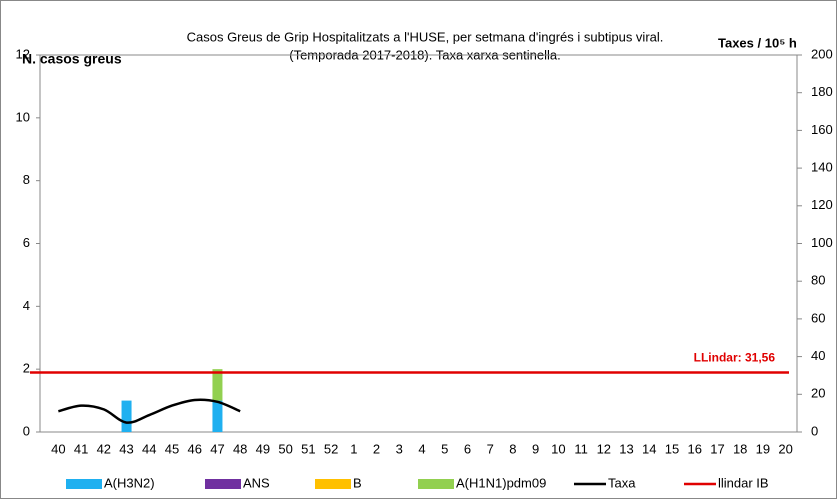 The width and height of the screenshot is (837, 504). What do you see at coordinates (743, 482) in the screenshot?
I see `legend-label: llindar IB` at bounding box center [743, 482].